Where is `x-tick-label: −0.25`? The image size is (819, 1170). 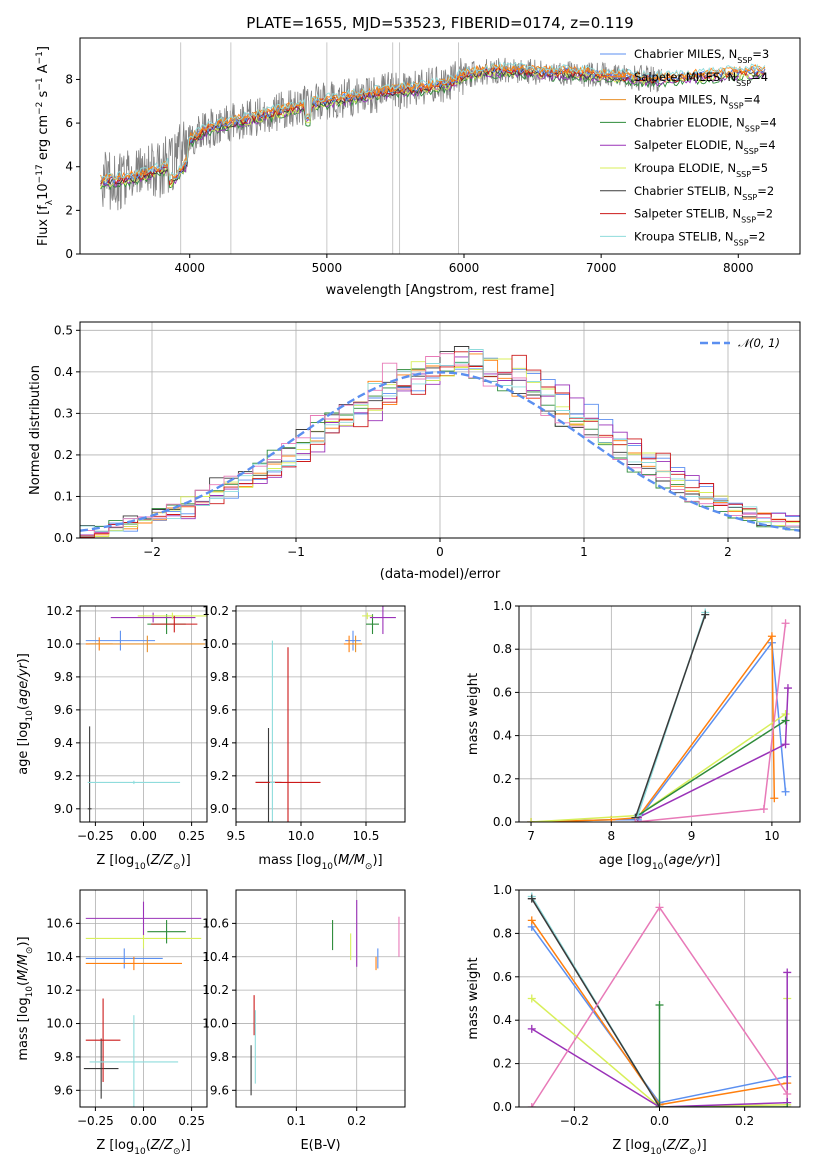 x-tick-label: −0.25 is located at coordinates (95, 1121).